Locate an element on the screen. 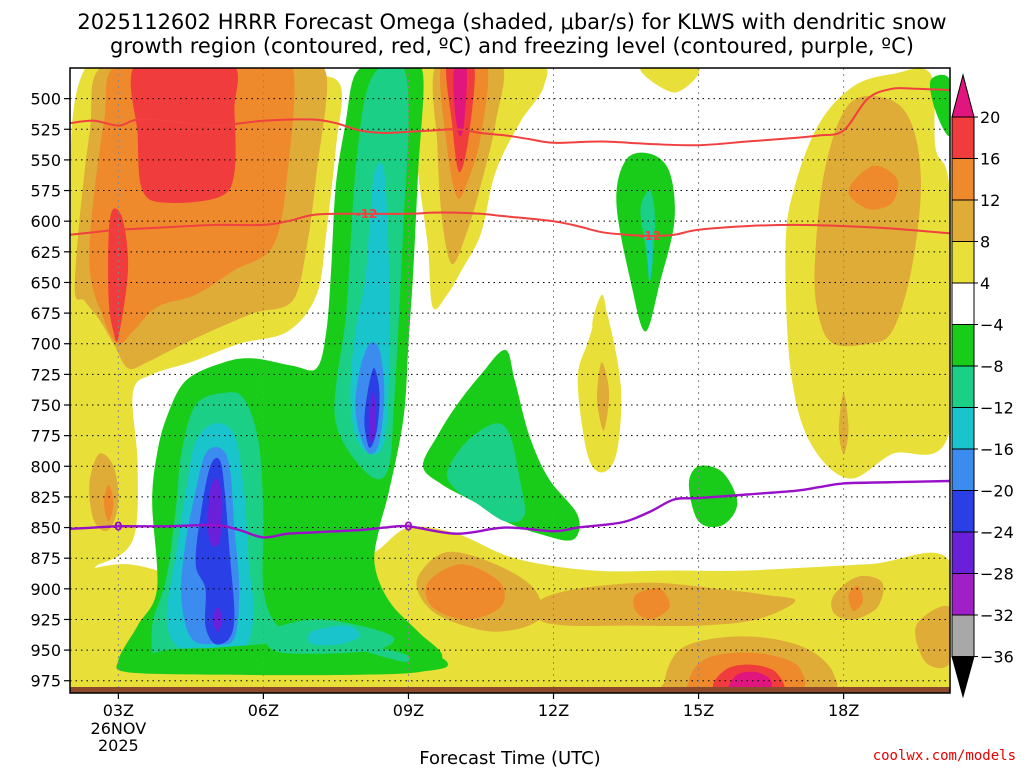 The width and height of the screenshot is (1024, 768). colorbar-label-11: −28 is located at coordinates (997, 574).